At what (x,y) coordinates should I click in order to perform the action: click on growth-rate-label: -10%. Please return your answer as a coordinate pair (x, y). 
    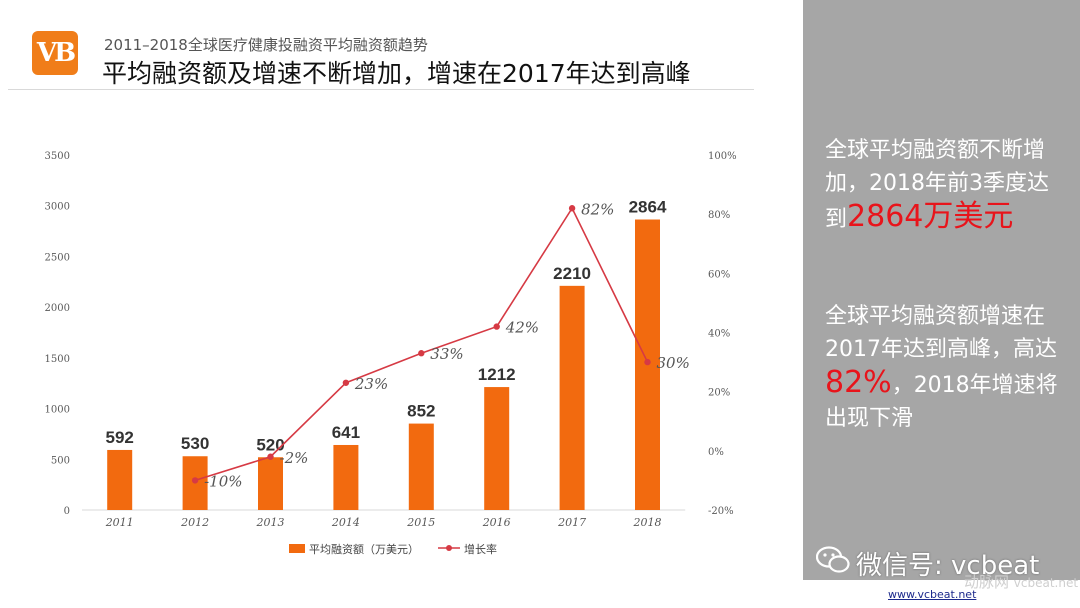
    Looking at the image, I should click on (223, 481).